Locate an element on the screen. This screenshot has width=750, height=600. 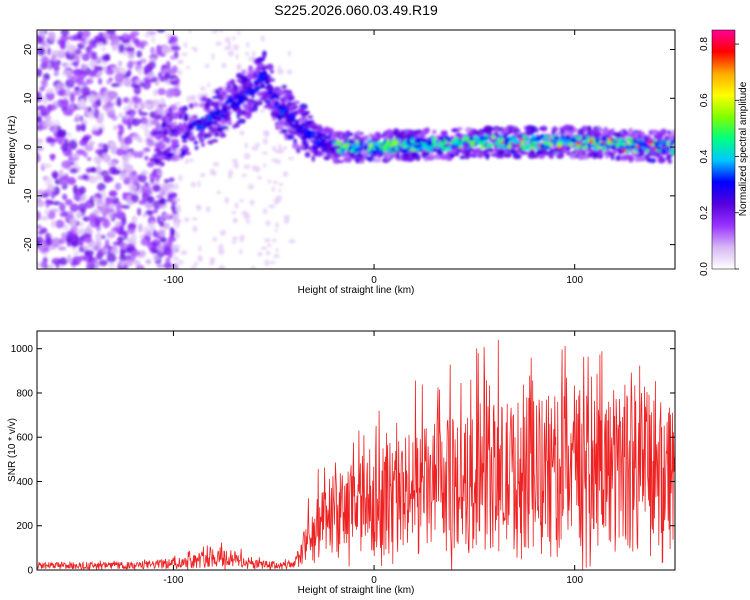
colorbar-ticks: 0.0 0.2 0.4 0.6 0.8 is located at coordinates (719, 156).